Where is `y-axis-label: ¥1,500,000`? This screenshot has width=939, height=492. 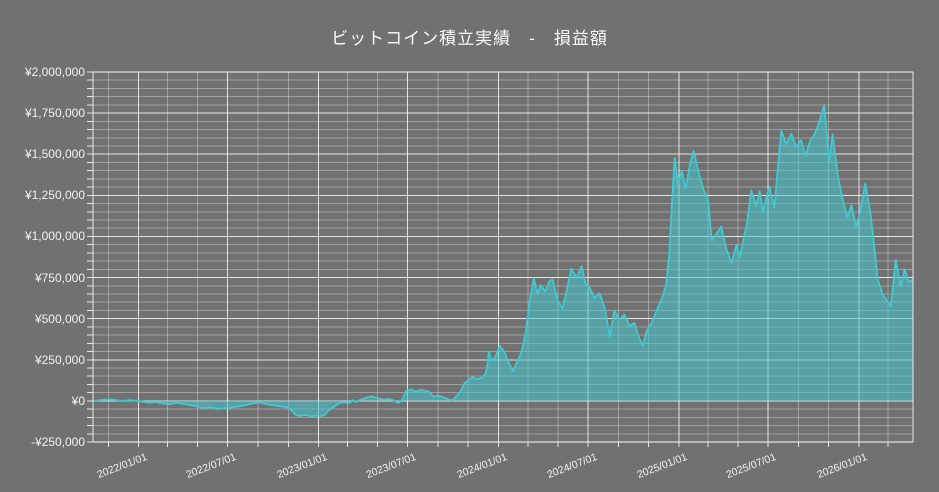 y-axis-label: ¥1,500,000 is located at coordinates (54, 154).